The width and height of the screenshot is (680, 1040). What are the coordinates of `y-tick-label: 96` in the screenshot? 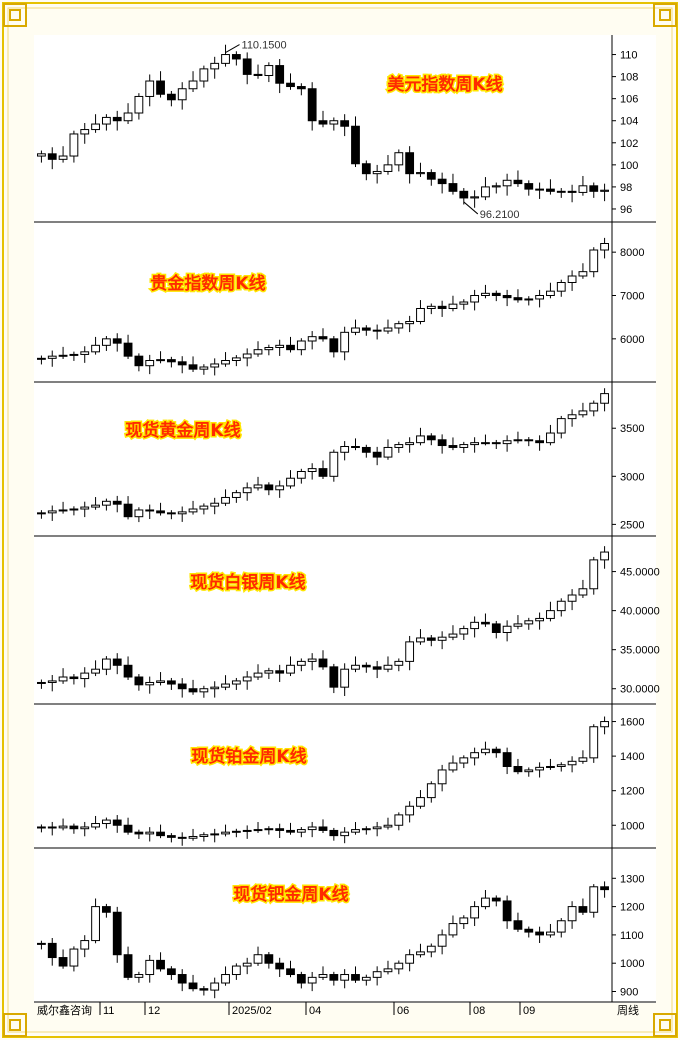 It's located at (626, 210).